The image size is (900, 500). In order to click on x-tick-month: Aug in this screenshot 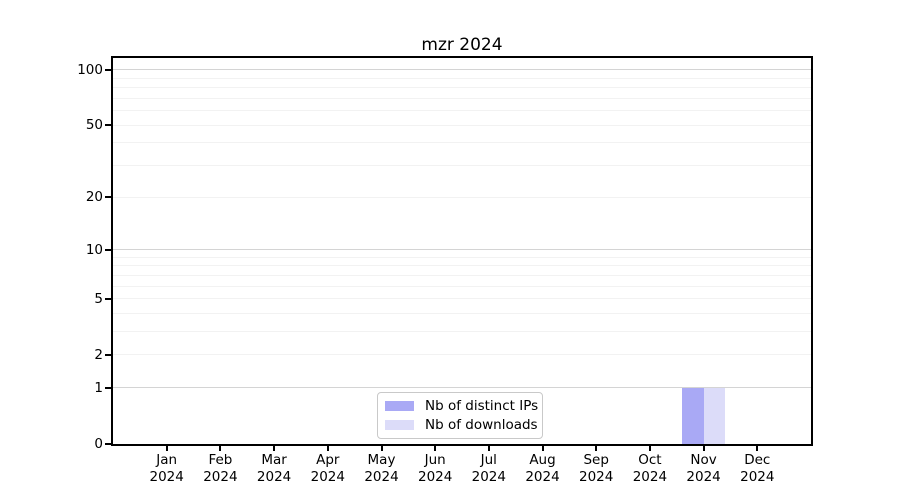, I will do `click(542, 460)`.